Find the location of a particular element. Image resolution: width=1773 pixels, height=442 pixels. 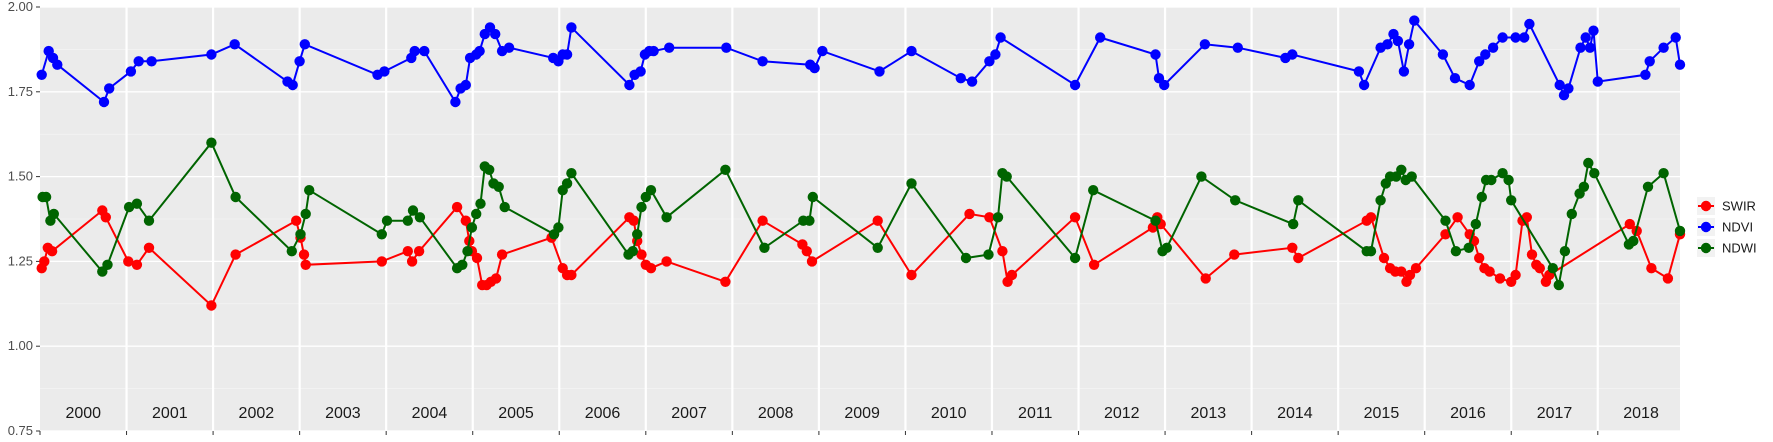

y-tick-label: 1.00 is located at coordinates (20, 345).